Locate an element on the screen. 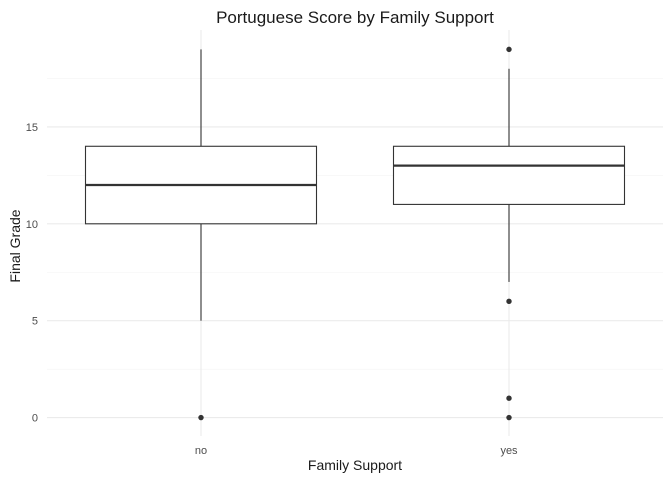 This screenshot has height=480, width=672. y-tick-label: 5 is located at coordinates (35, 322).